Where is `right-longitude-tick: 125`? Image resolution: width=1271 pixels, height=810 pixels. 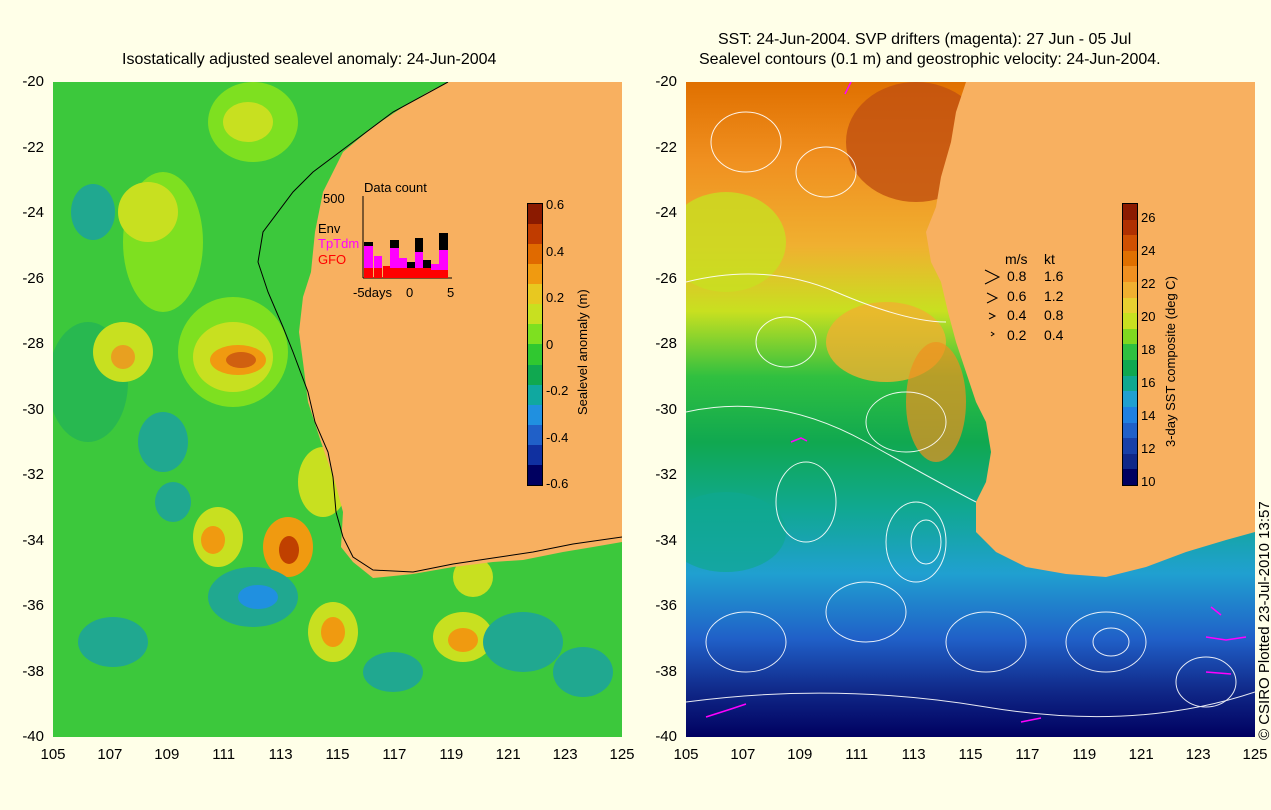 right-longitude-tick: 125 is located at coordinates (1255, 754).